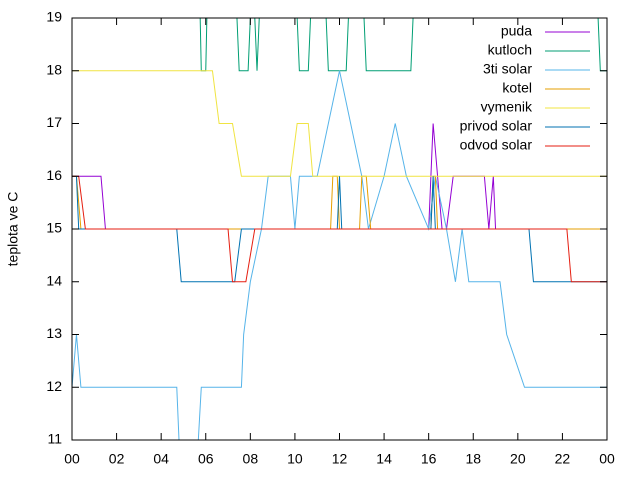 This screenshot has height=480, width=640. I want to click on legend-label: kotel, so click(517, 88).